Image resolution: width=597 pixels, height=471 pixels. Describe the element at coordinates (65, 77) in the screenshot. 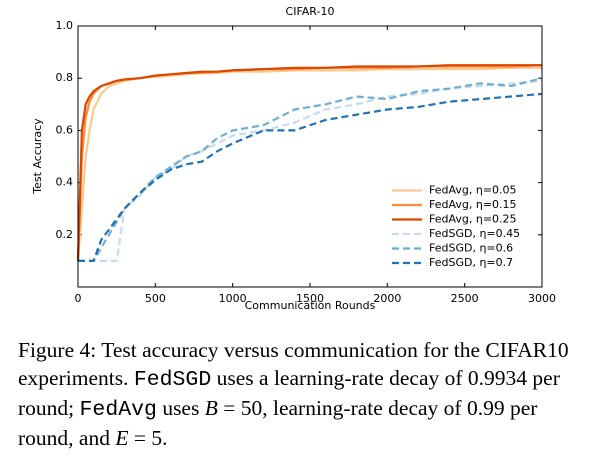

I see `y-tick-label: 0.8` at that location.